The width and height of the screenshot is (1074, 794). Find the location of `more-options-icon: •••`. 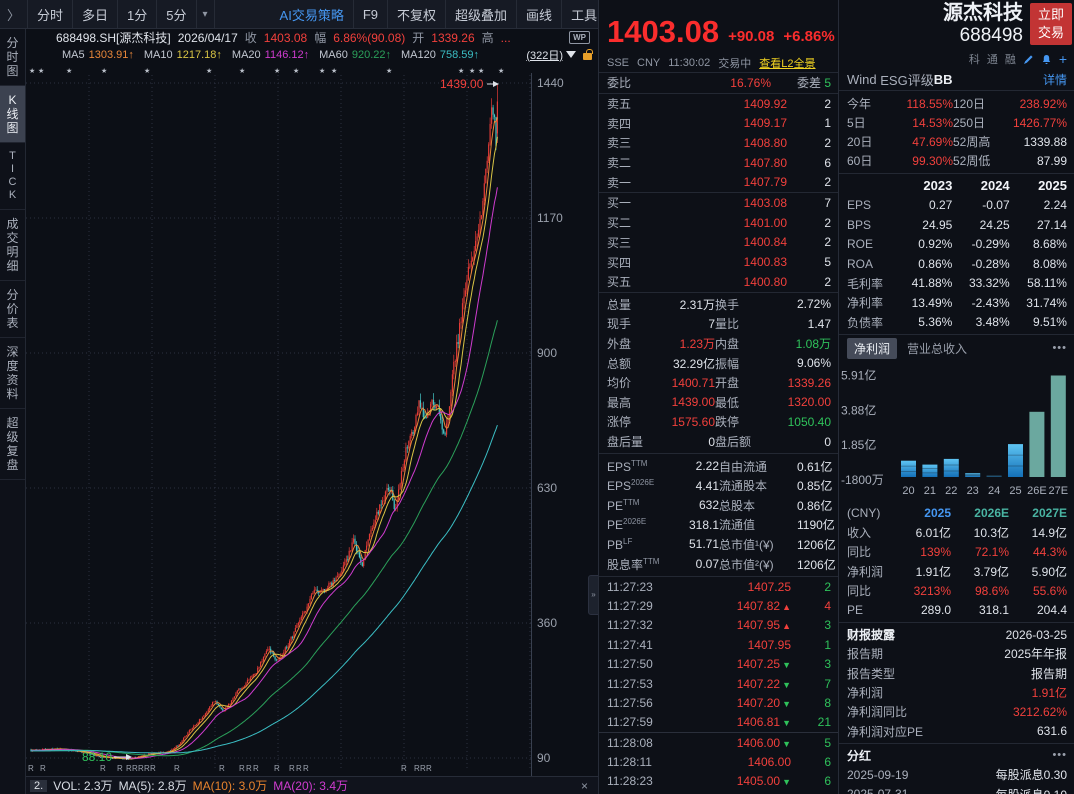

more-options-icon: ••• is located at coordinates (1059, 348).